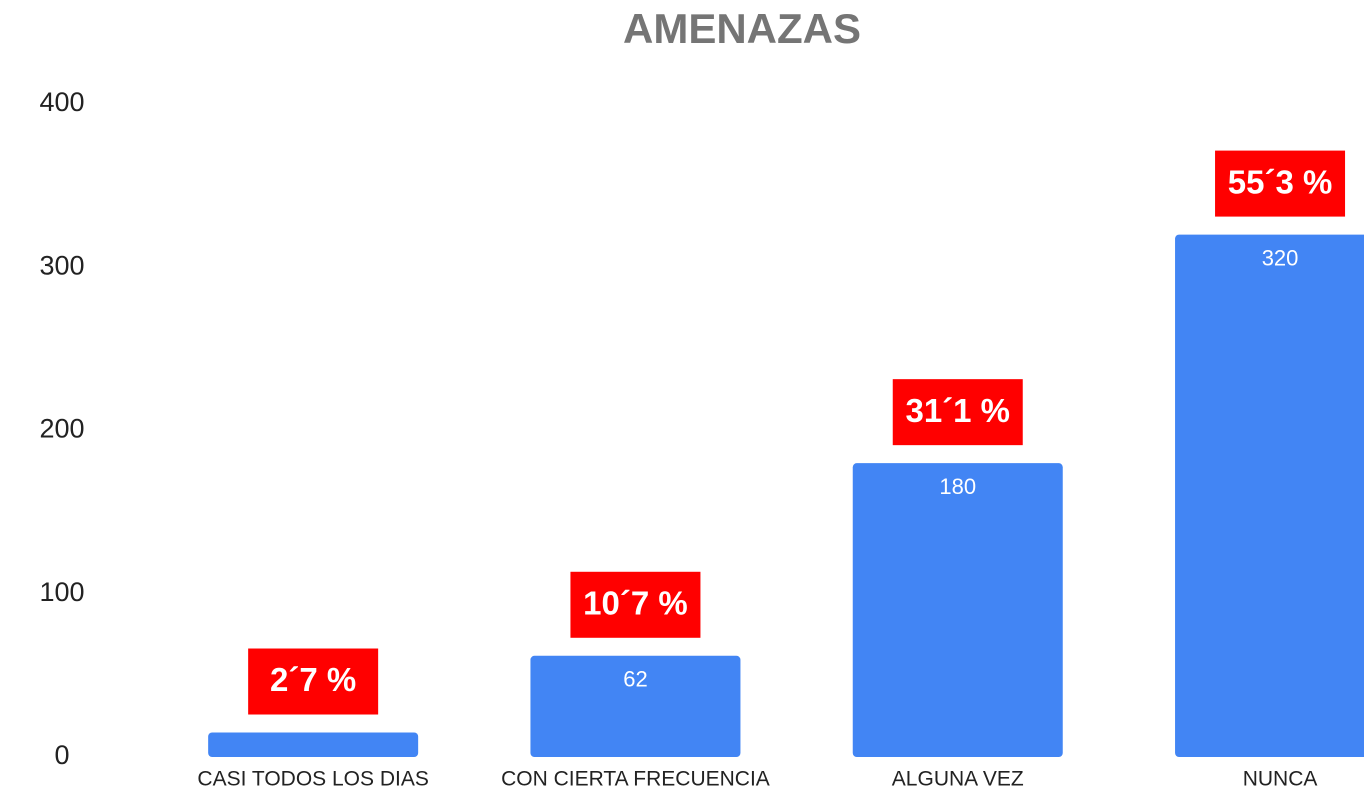 This screenshot has width=1364, height=794. I want to click on x-tick-label: ALGUNA VEZ, so click(958, 779).